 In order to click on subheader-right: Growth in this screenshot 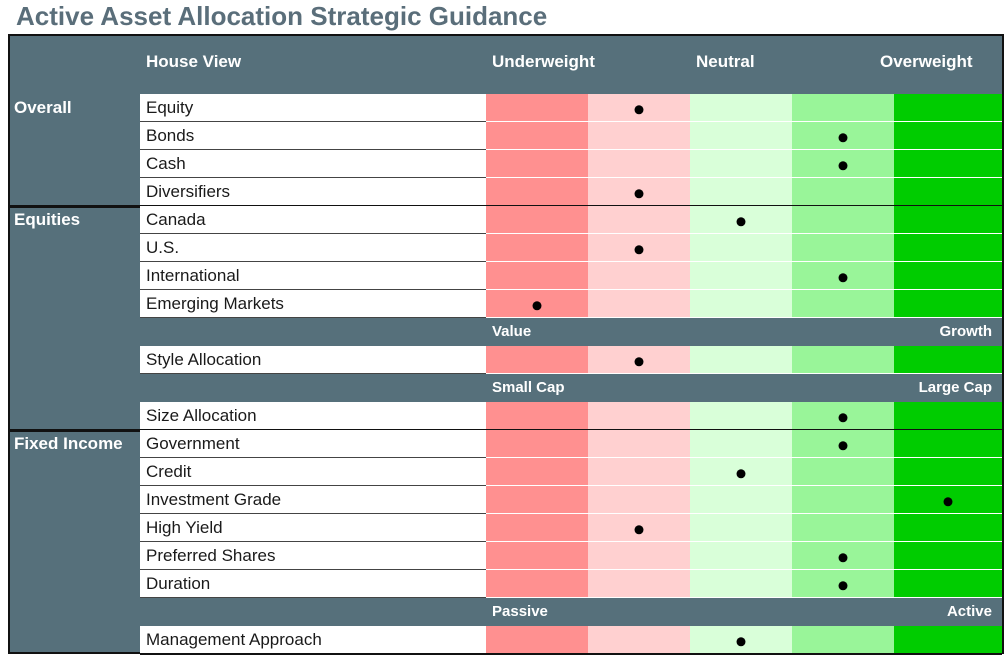, I will do `click(966, 331)`.